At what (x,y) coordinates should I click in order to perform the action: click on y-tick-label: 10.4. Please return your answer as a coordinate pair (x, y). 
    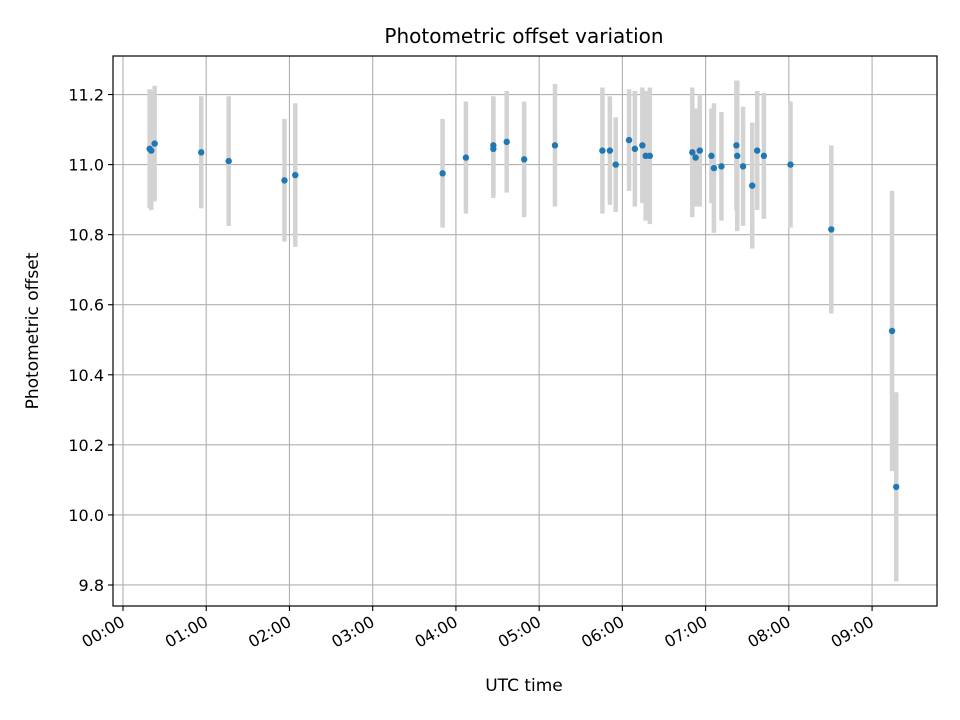
    Looking at the image, I should click on (86, 375).